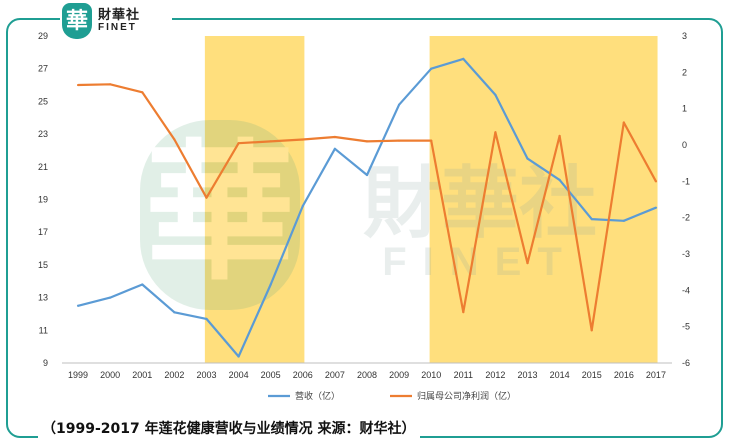 The width and height of the screenshot is (731, 448). I want to click on y-right-tick-label: -5, so click(686, 327).